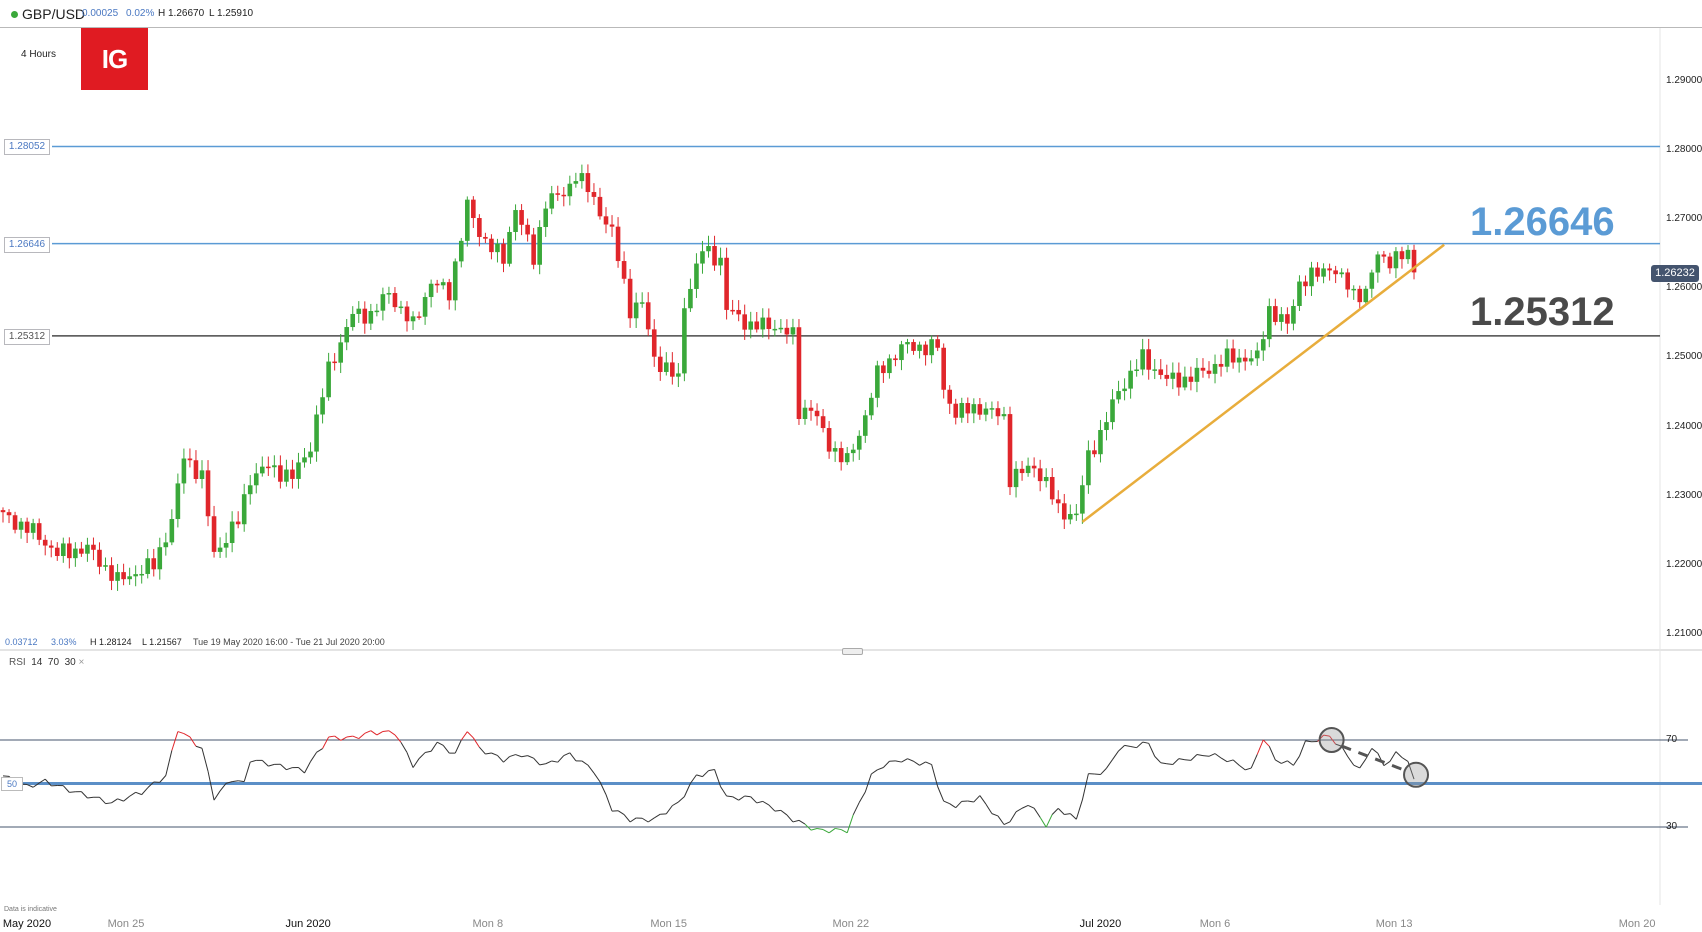 This screenshot has width=1702, height=932. What do you see at coordinates (231, 13) in the screenshot?
I see `session-low: L 1.25910` at bounding box center [231, 13].